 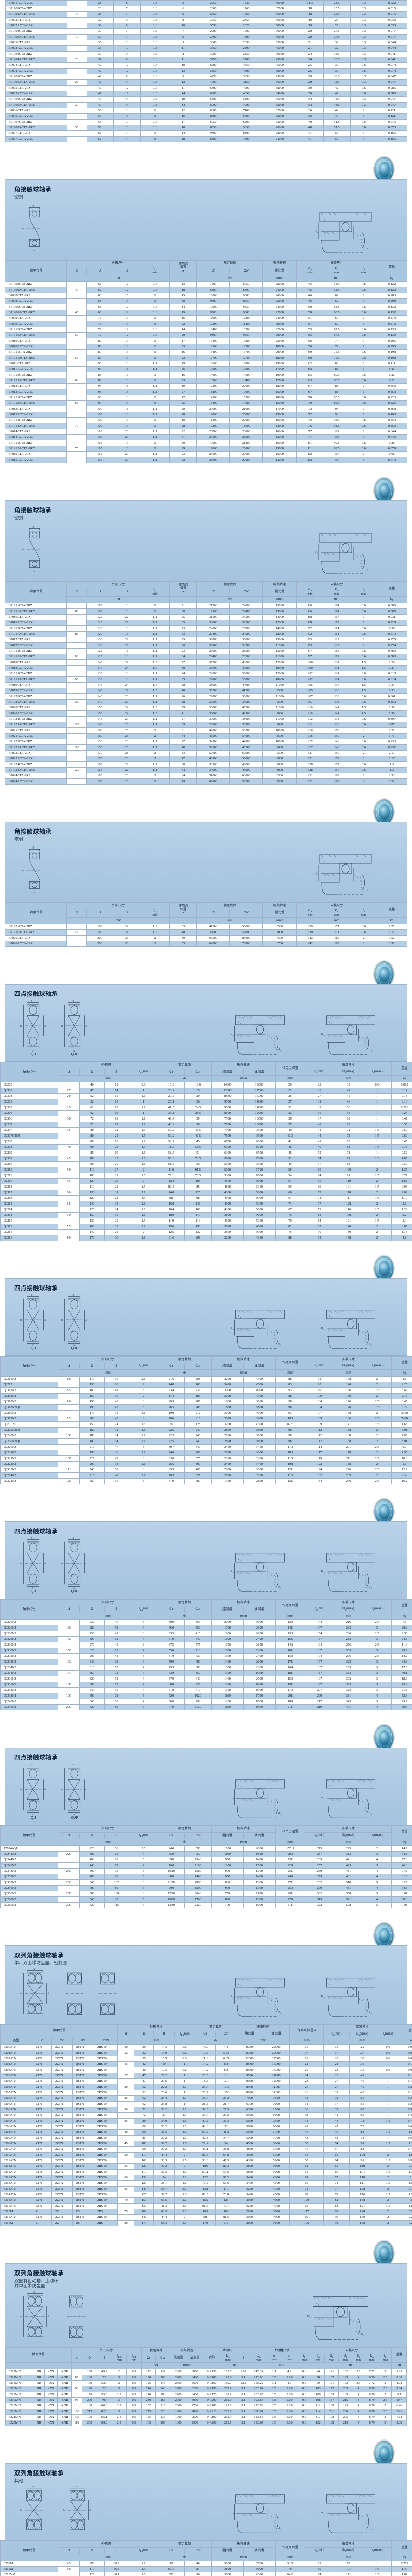 I want to click on cell-r: 1, so click(x=185, y=2103).